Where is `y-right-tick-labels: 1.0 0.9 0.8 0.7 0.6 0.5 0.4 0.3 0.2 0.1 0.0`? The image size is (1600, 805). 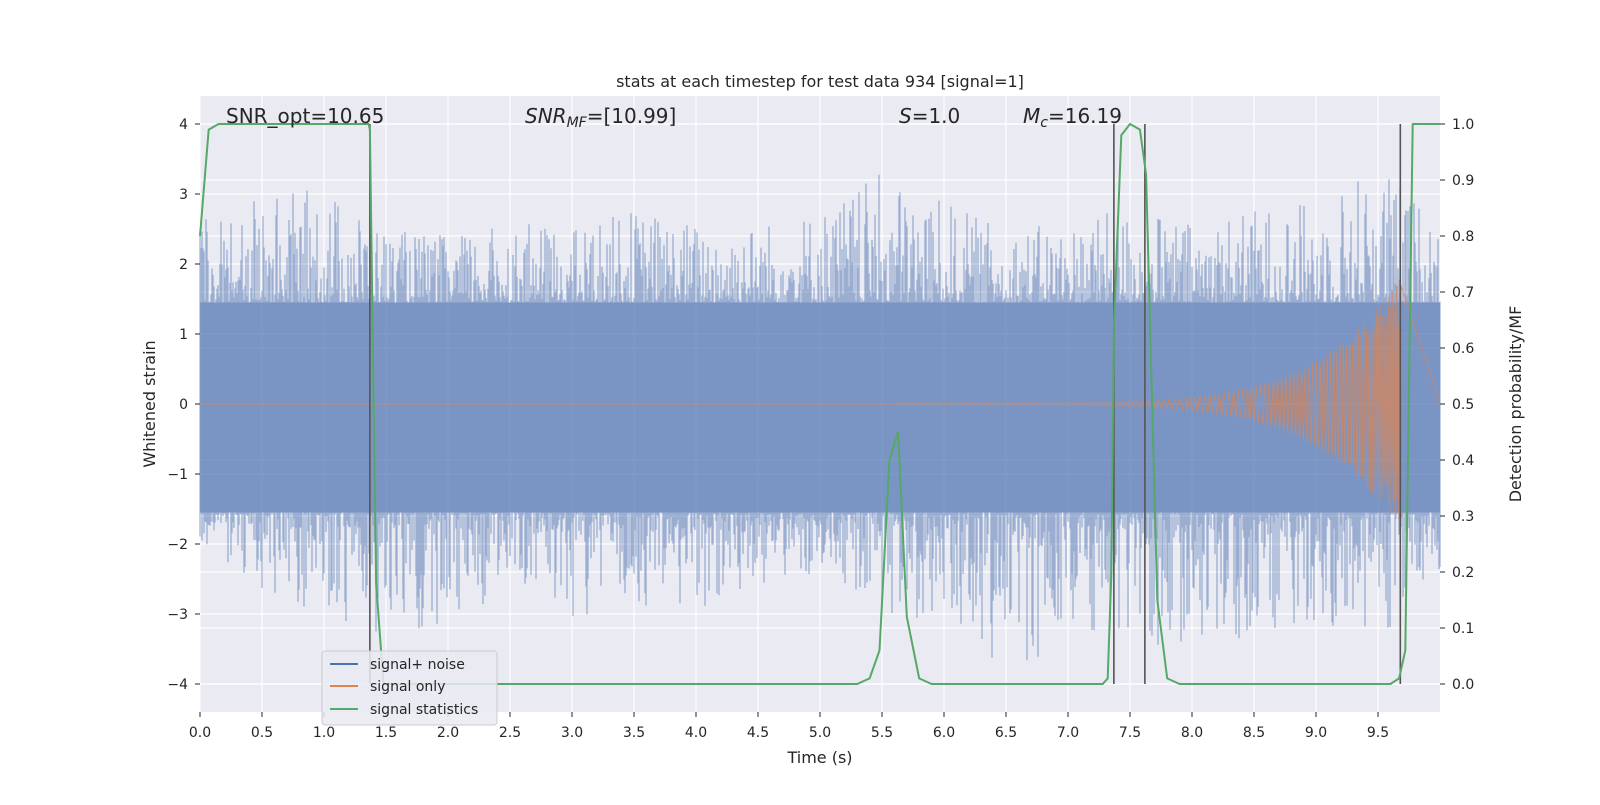
y-right-tick-labels: 1.0 0.9 0.8 0.7 0.6 0.5 0.4 0.3 0.2 0.1 0.0 is located at coordinates (1457, 405).